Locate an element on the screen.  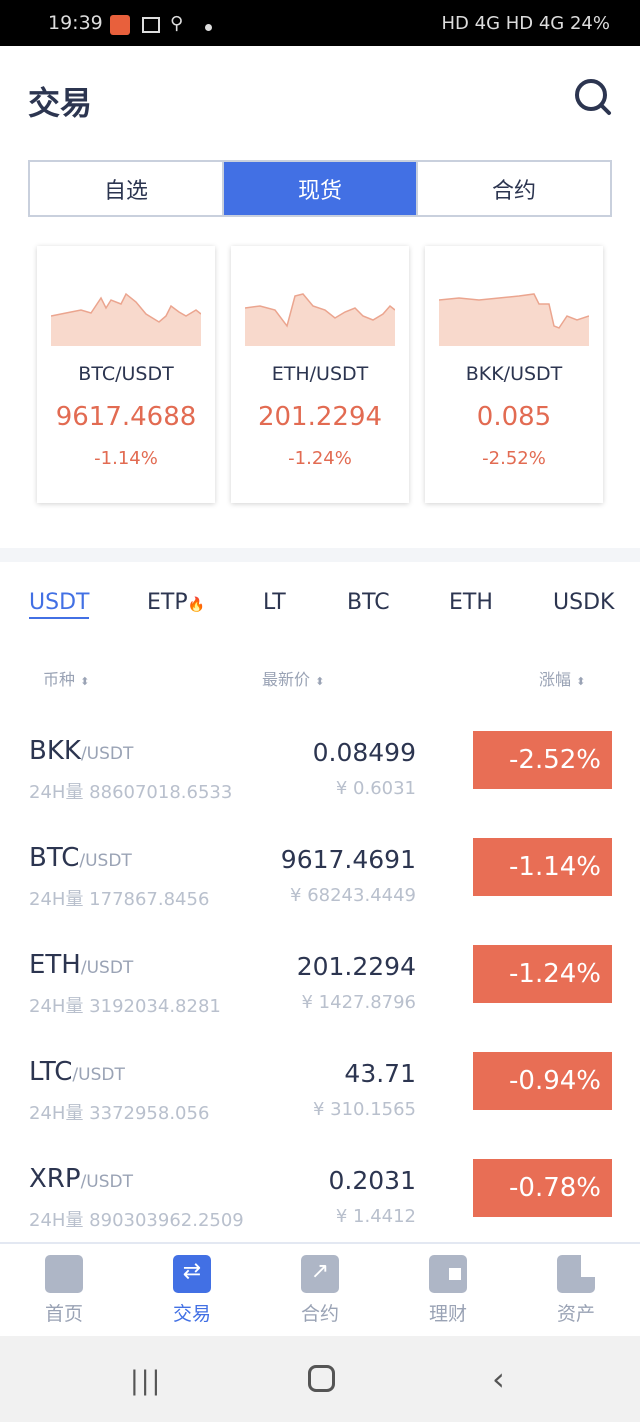
change-badge: -0.94% is located at coordinates (542, 1081).